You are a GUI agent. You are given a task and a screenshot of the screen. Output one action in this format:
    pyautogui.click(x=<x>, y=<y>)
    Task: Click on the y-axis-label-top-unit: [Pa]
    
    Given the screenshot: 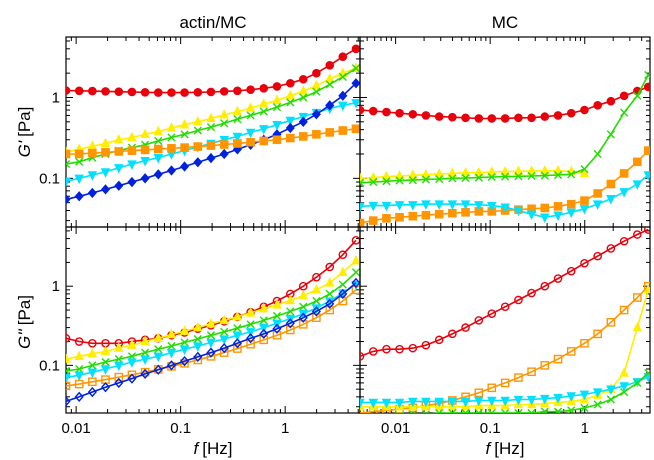 What is the action you would take?
    pyautogui.click(x=24, y=122)
    